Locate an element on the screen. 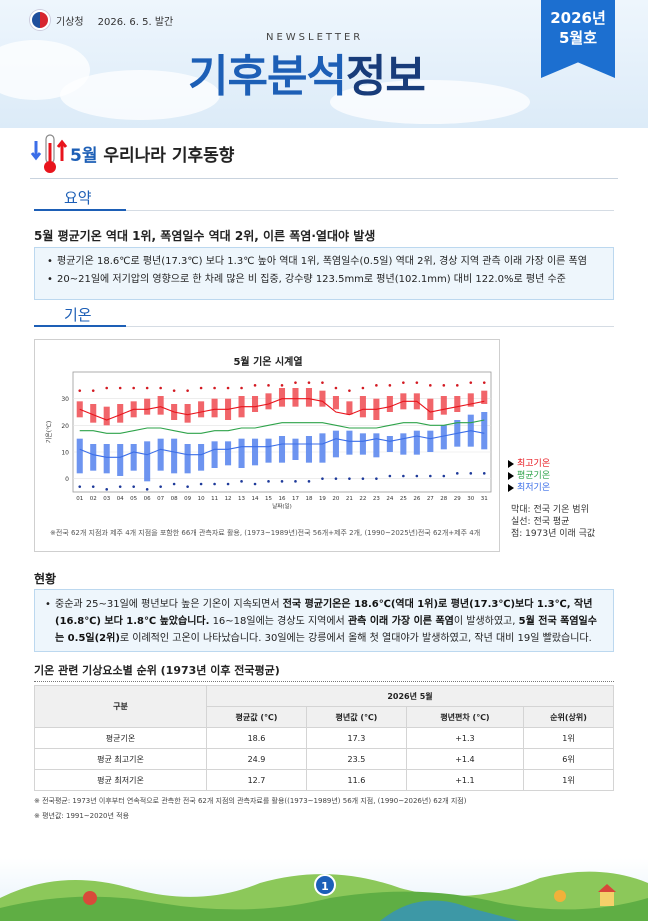 Image resolution: width=648 pixels, height=921 pixels. temperature-heading-rule is located at coordinates (370, 326).